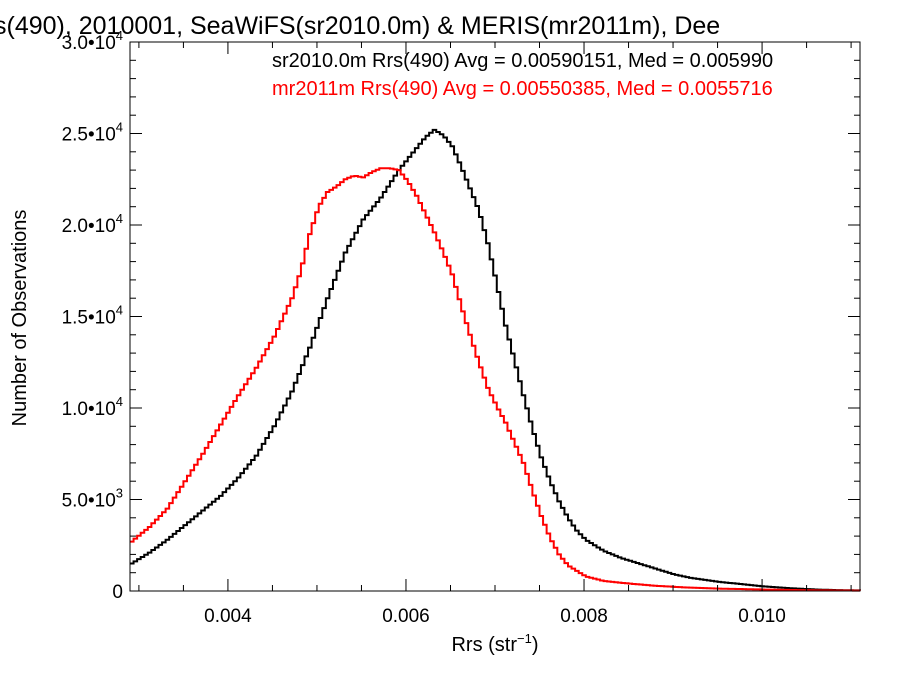  I want to click on x-tick-label: 0.004, so click(228, 616).